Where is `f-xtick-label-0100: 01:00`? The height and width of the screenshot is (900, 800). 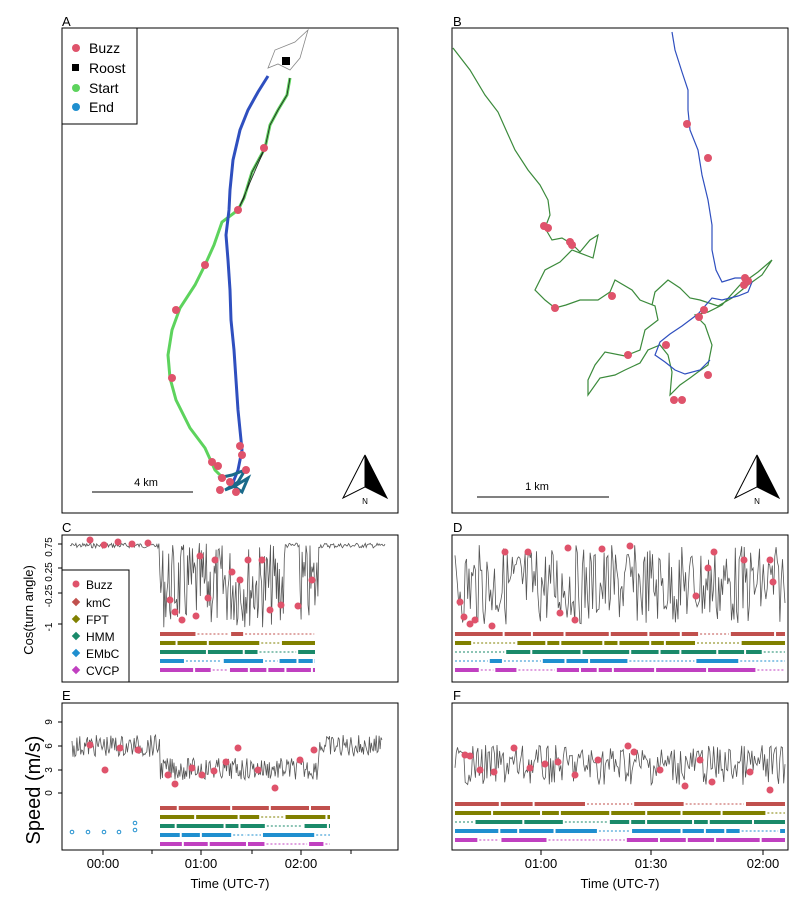
f-xtick-label-0100: 01:00 is located at coordinates (541, 863).